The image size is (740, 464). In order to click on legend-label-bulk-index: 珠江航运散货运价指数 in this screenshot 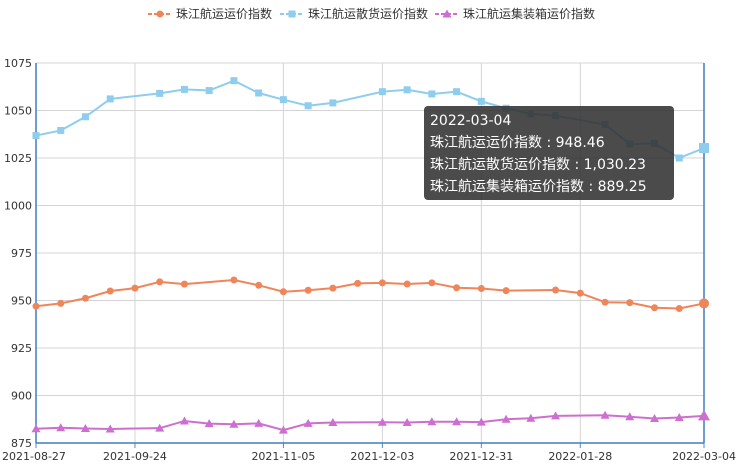, I will do `click(368, 13)`.